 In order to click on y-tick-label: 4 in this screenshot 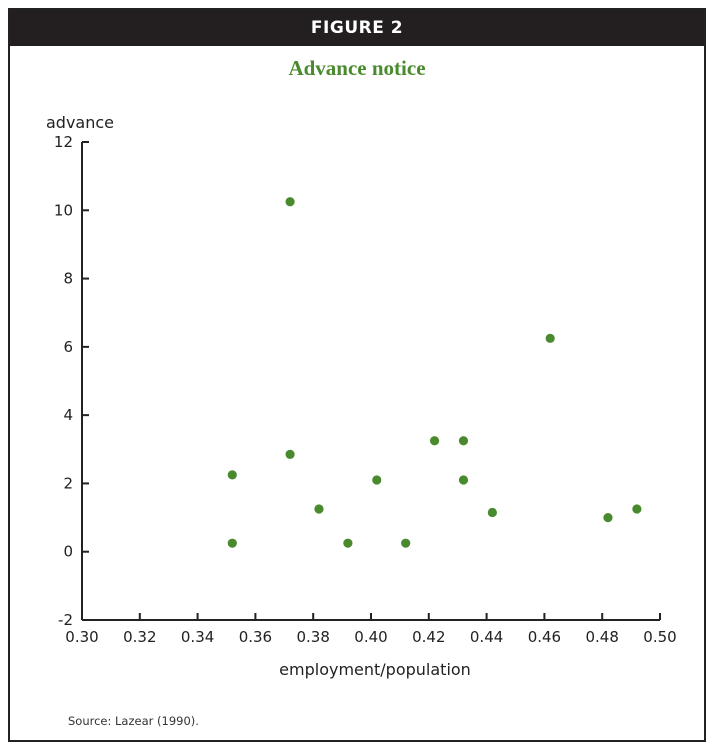, I will do `click(68, 415)`.